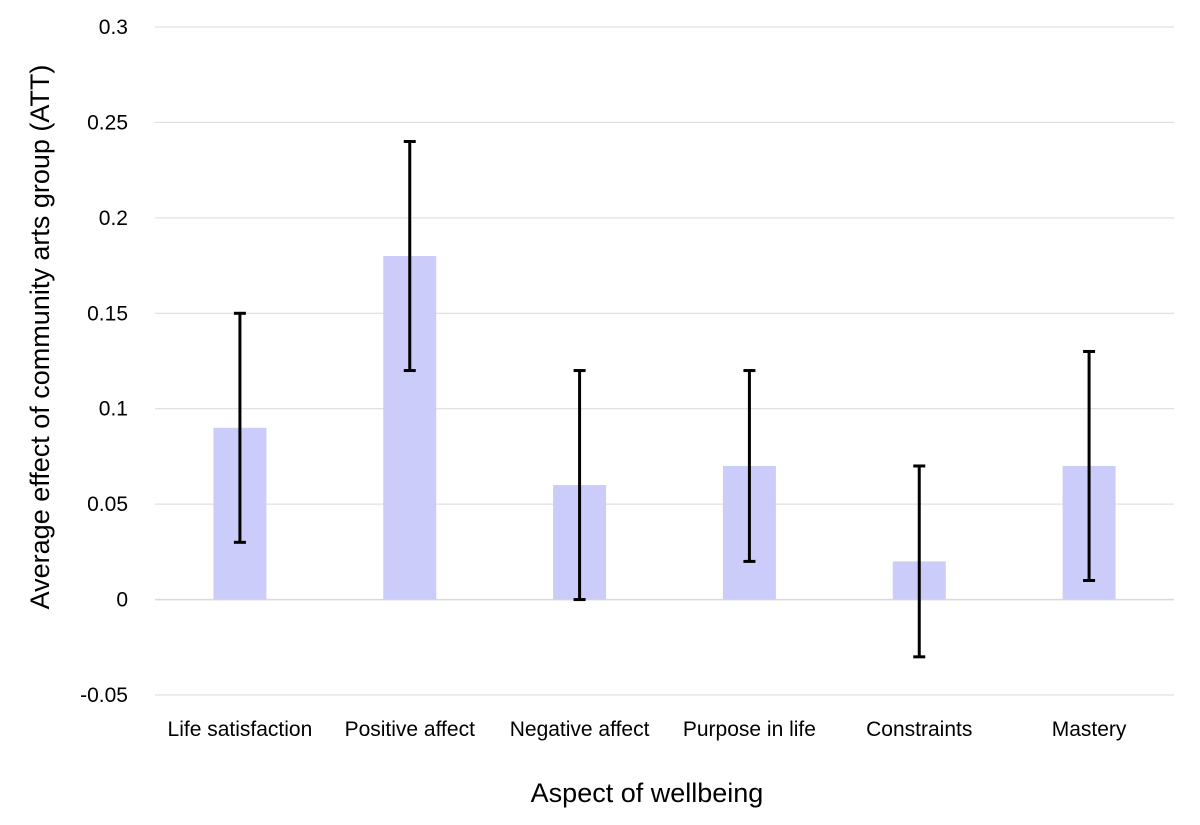 The width and height of the screenshot is (1200, 825). What do you see at coordinates (749, 729) in the screenshot?
I see `x-category-label: Purpose in life` at bounding box center [749, 729].